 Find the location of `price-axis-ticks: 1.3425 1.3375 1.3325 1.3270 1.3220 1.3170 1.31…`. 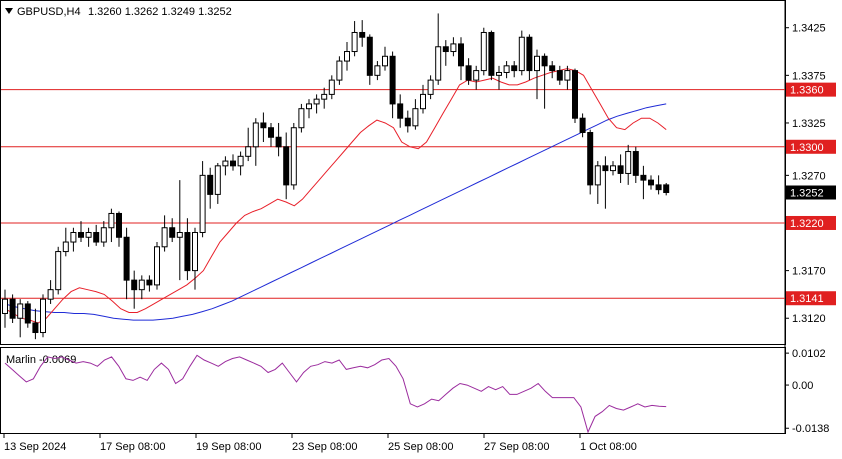

price-axis-ticks: 1.3425 1.3375 1.3325 1.3270 1.3220 1.3170 1.31… is located at coordinates (805, 174).